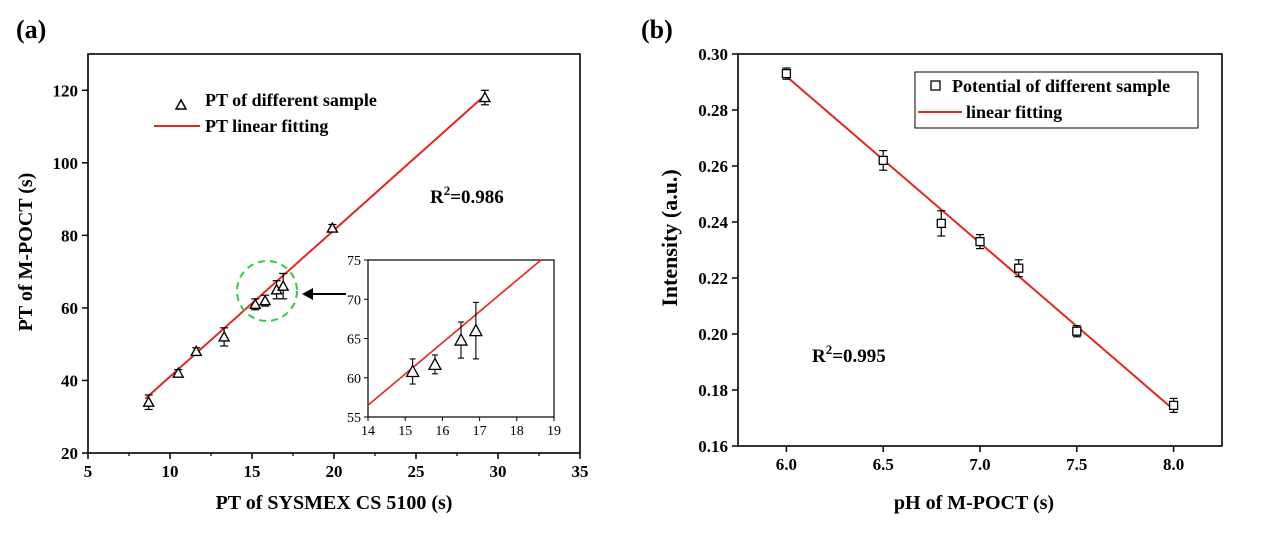 This screenshot has height=533, width=1269. I want to click on inset-x-tick-label: 17, so click(480, 431).